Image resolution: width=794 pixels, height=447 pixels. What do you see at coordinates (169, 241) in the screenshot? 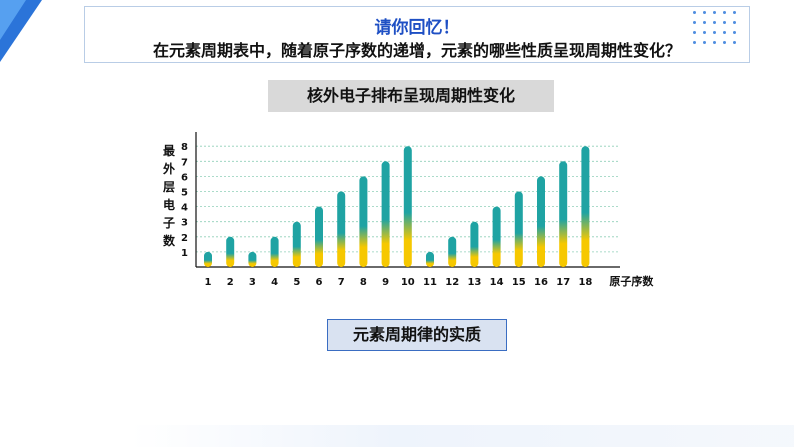
I see `y-axis-label-char: 数` at bounding box center [169, 241].